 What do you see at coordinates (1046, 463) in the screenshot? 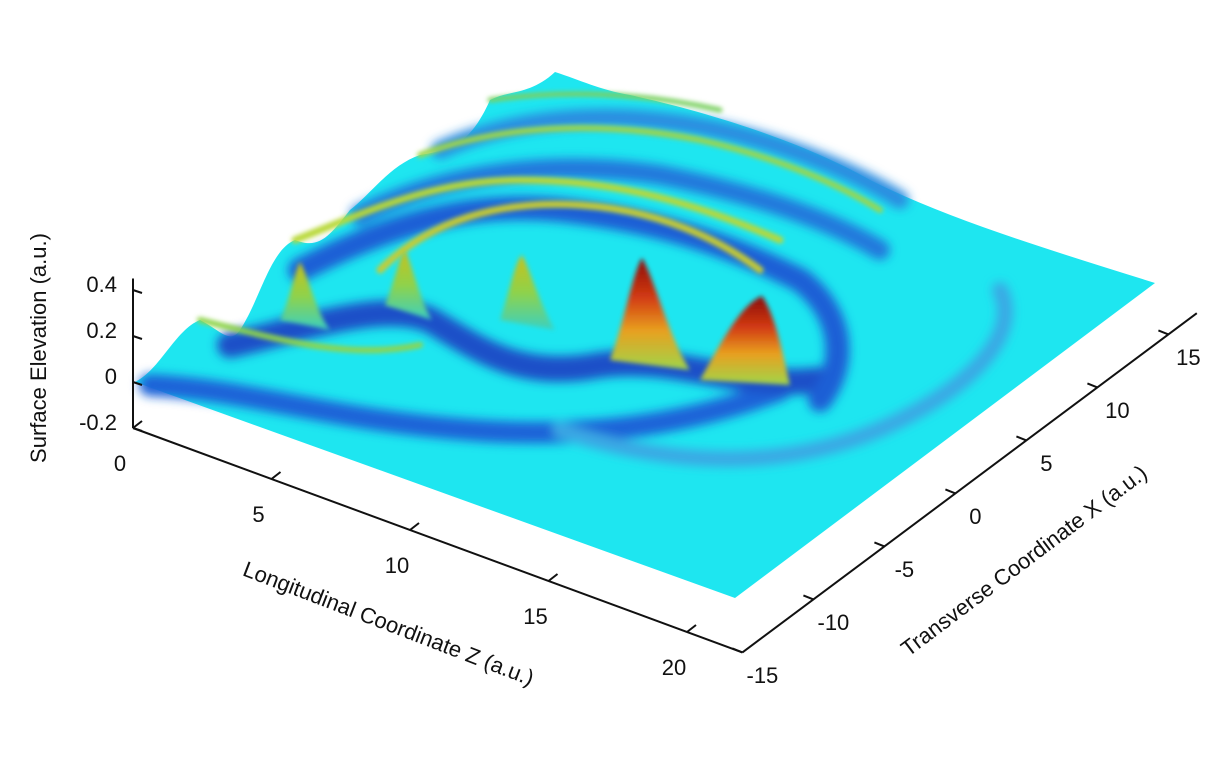
I see `y-tick-label: 5` at bounding box center [1046, 463].